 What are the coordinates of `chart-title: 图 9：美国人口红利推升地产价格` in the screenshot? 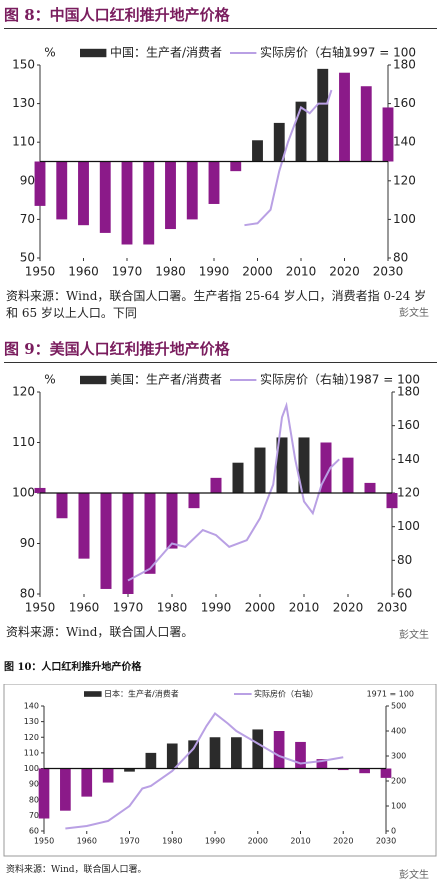 It's located at (220, 350).